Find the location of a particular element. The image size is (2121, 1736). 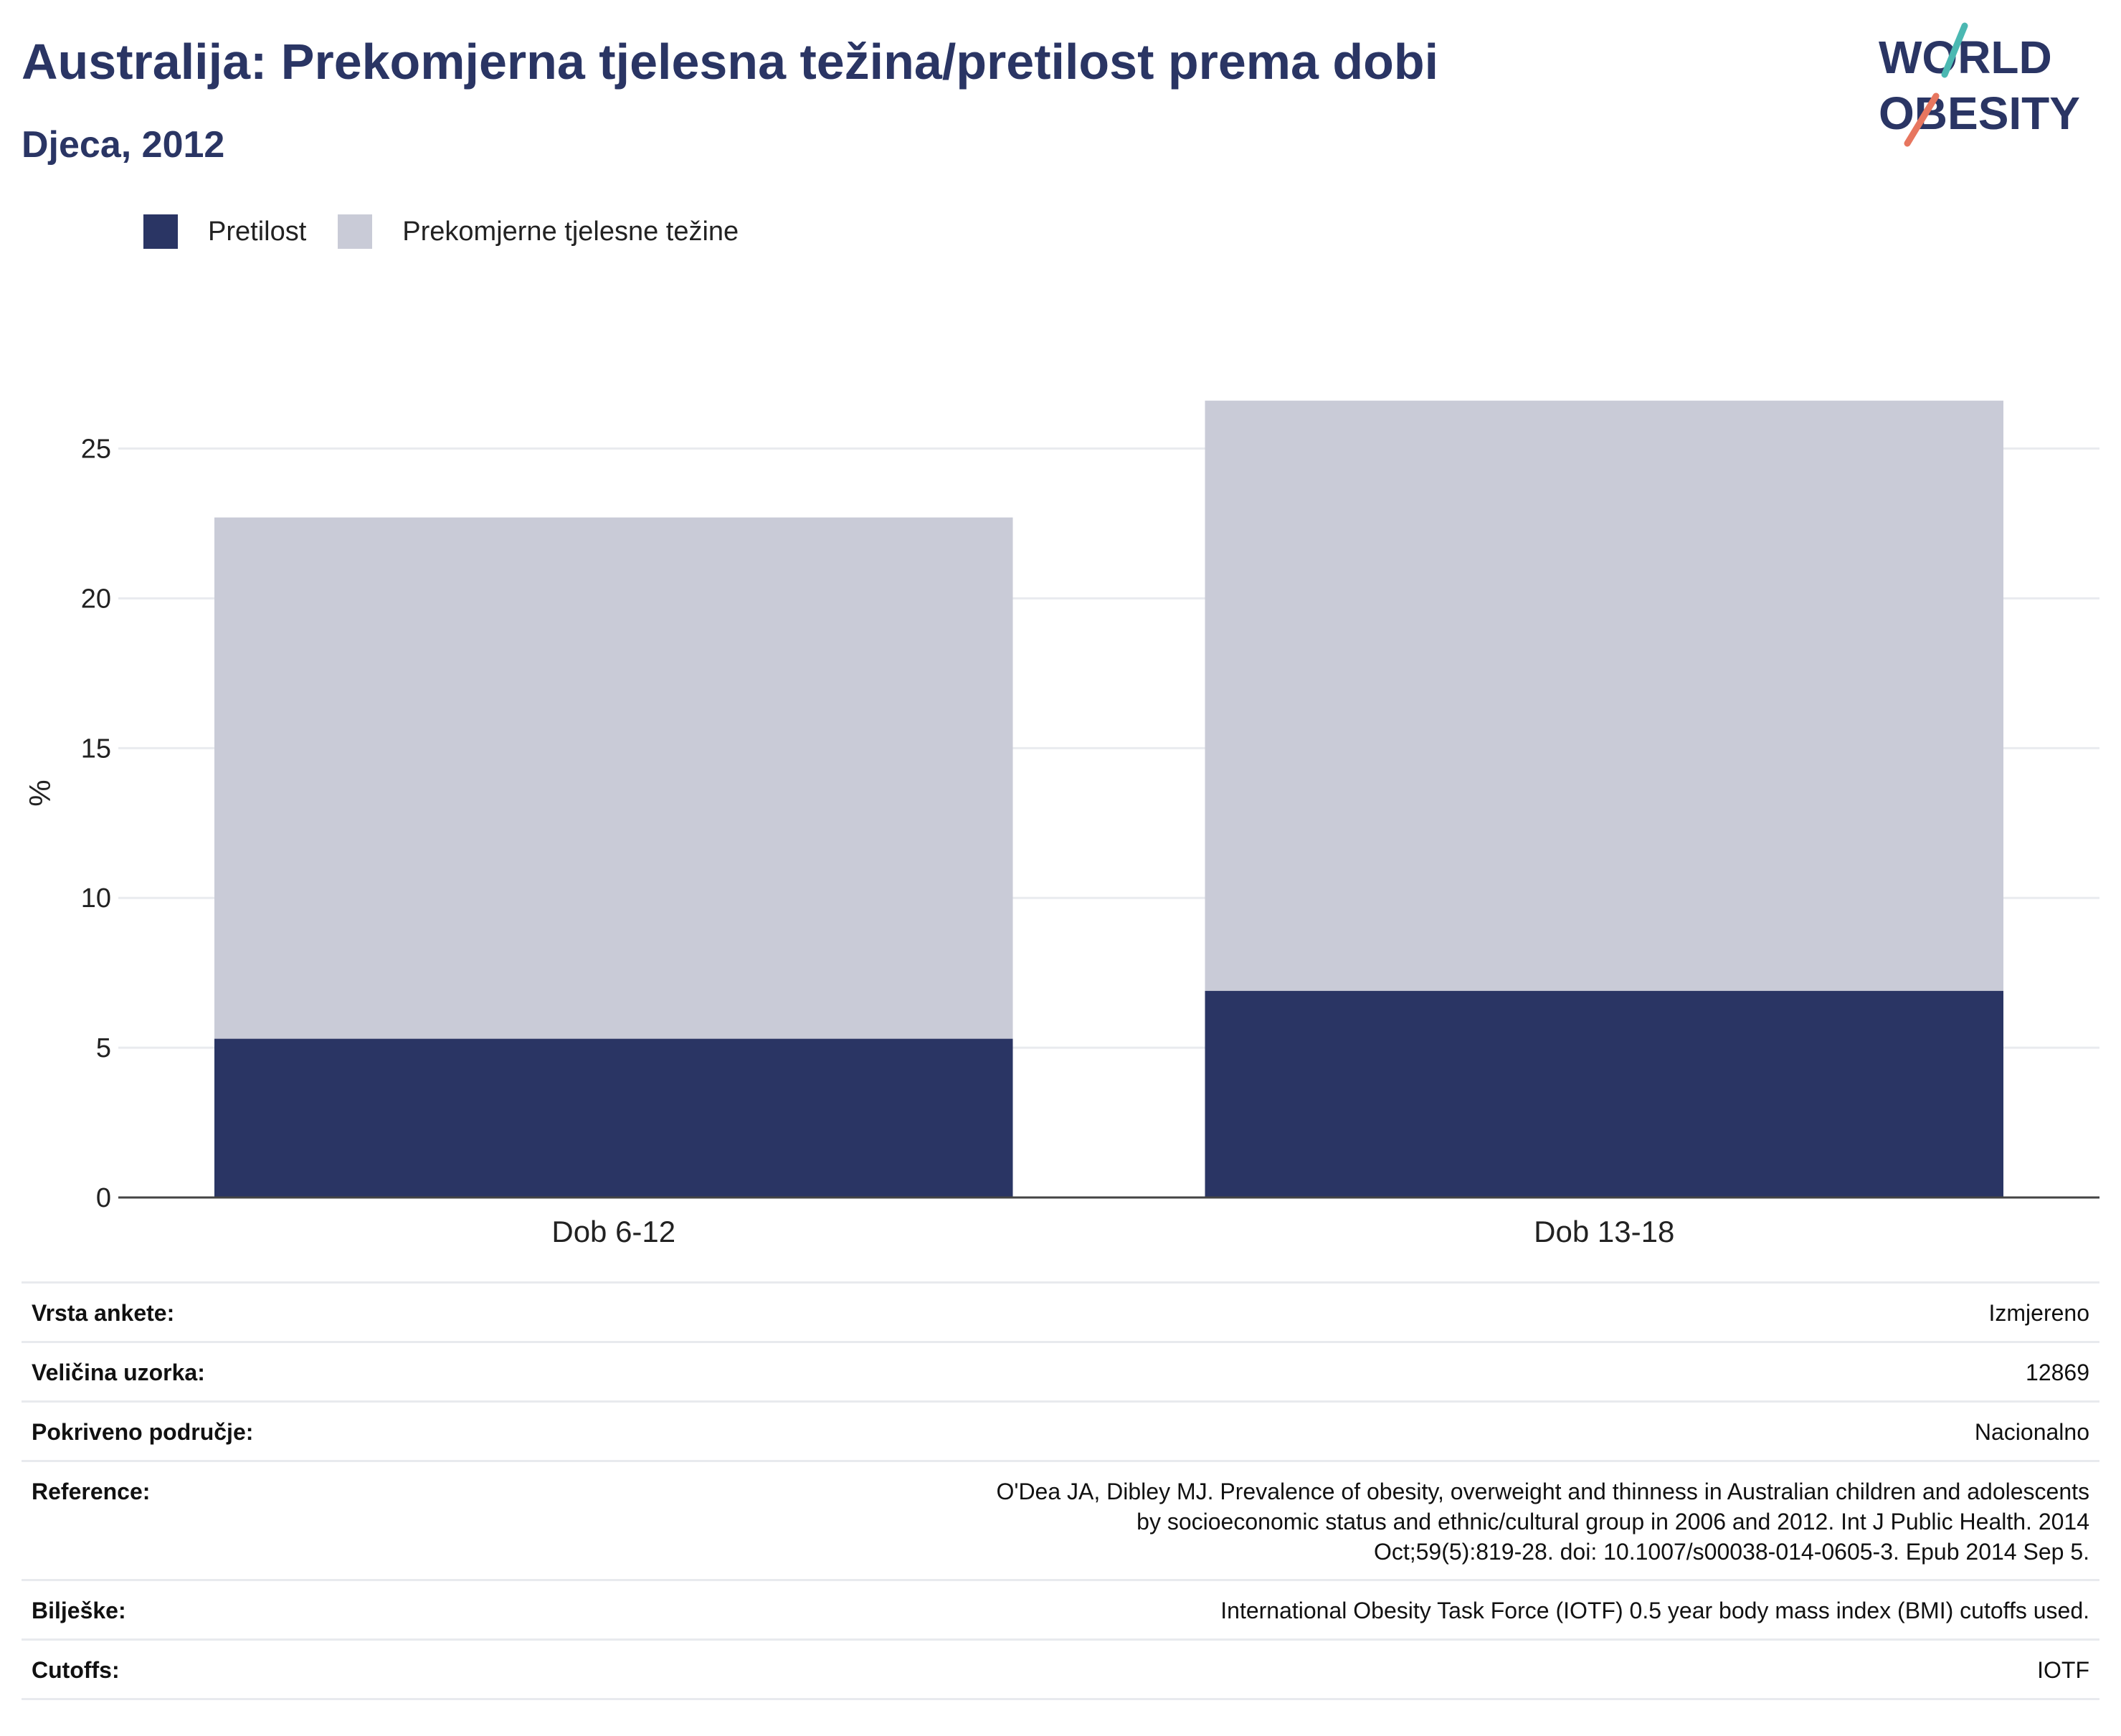

world-obesity-logo: WORLD OBESITY is located at coordinates (1979, 85).